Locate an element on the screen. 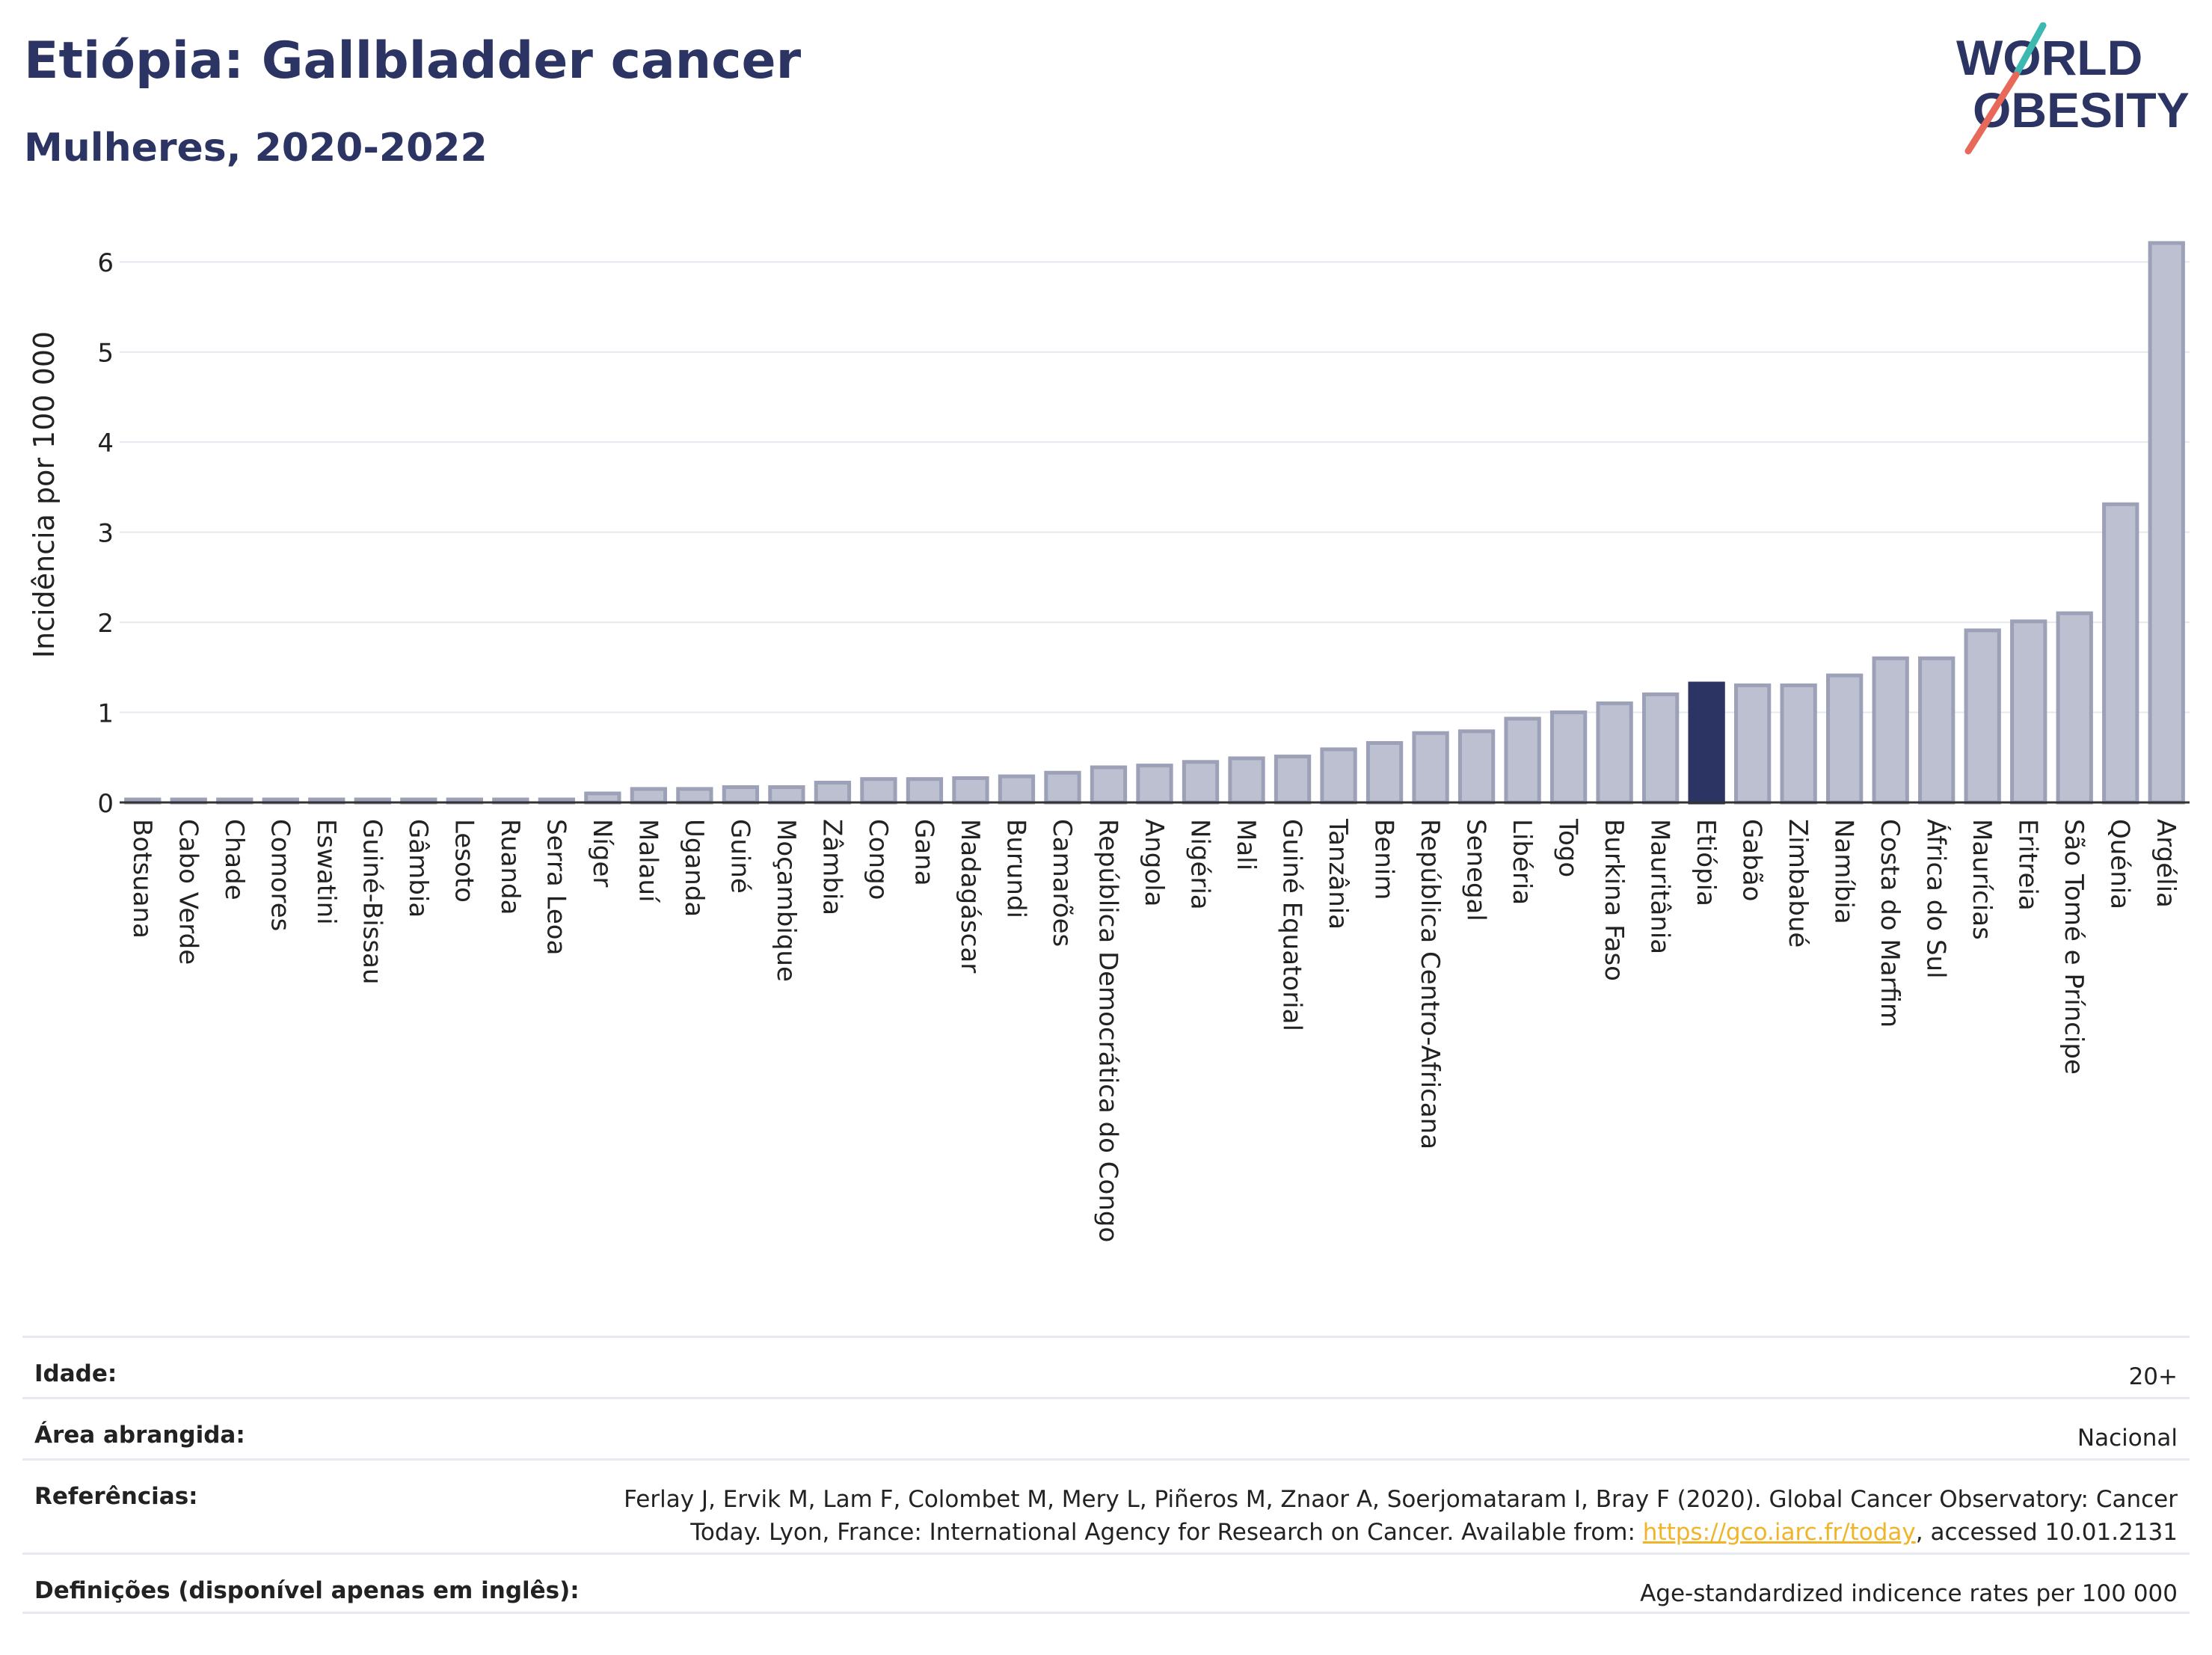 Image resolution: width=2212 pixels, height=1655 pixels. x-tick-label: Guiné-Bissau is located at coordinates (372, 901).